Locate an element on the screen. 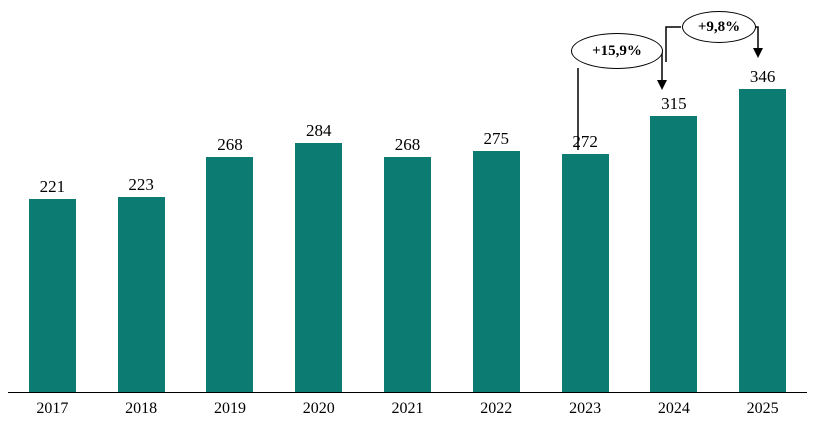 This screenshot has width=820, height=434. bar-2017 is located at coordinates (52, 296).